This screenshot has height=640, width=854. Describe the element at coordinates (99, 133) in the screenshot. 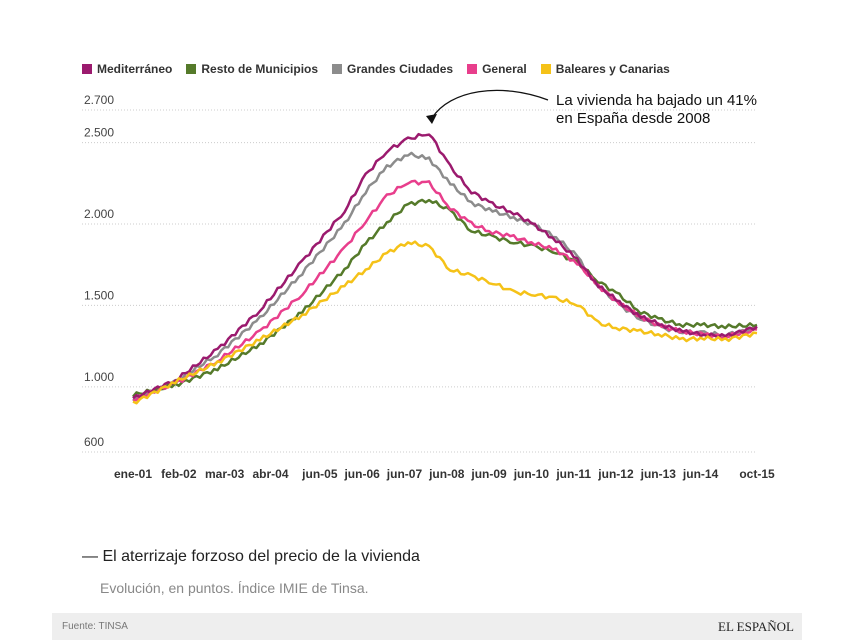

I see `y-tick-label: 2.500` at that location.